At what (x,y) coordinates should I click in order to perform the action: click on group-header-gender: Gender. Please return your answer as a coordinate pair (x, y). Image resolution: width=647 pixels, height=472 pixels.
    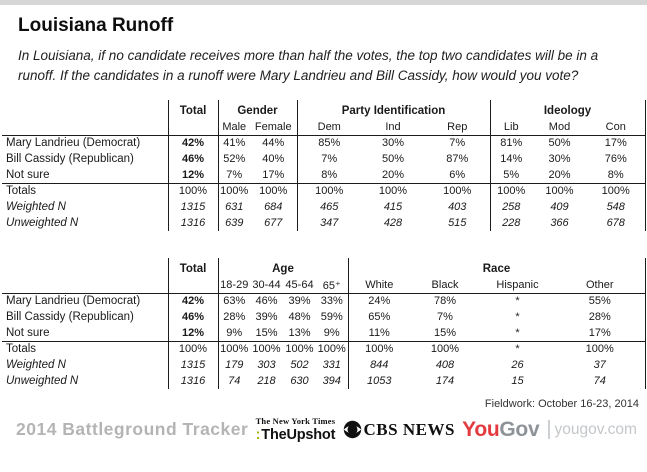
    Looking at the image, I should click on (257, 110).